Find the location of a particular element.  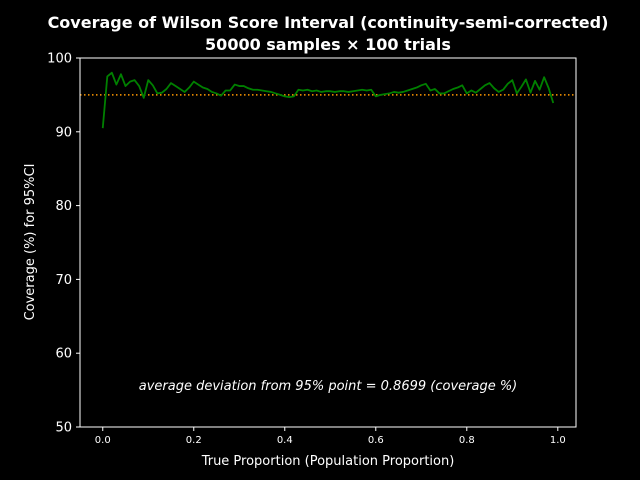

x-axis: 0.0 0.2 0.4 0.6 0.8 1.0 is located at coordinates (330, 436).